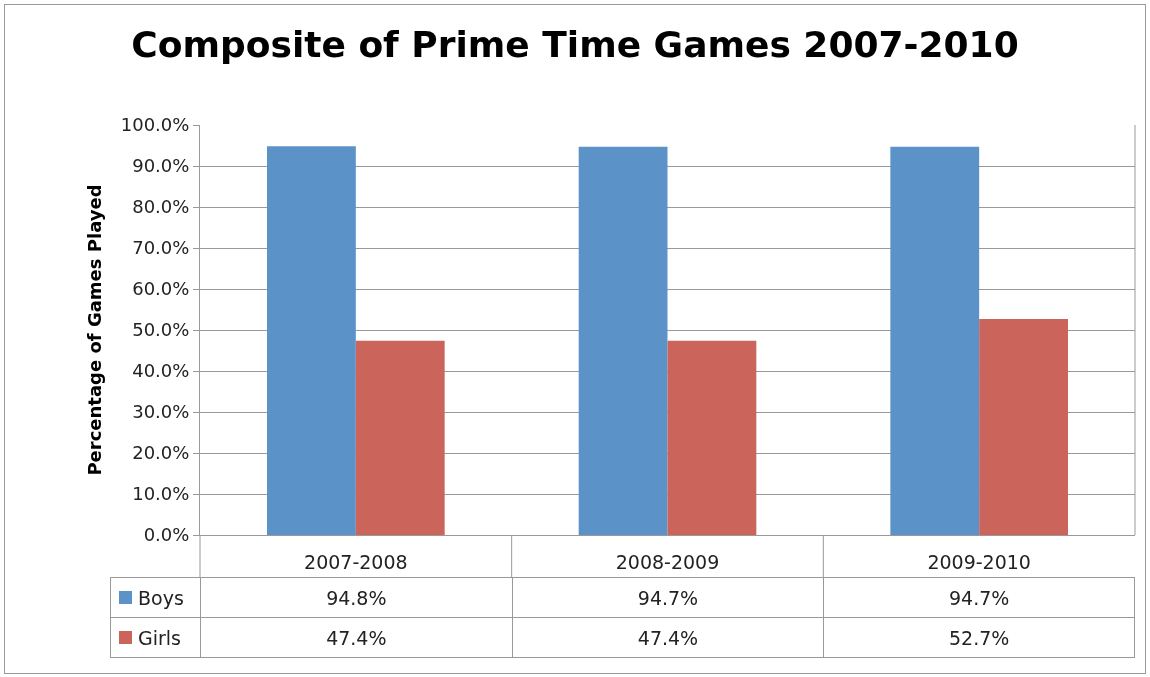  What do you see at coordinates (161, 207) in the screenshot?
I see `y-tick-label: 80.0%` at bounding box center [161, 207].